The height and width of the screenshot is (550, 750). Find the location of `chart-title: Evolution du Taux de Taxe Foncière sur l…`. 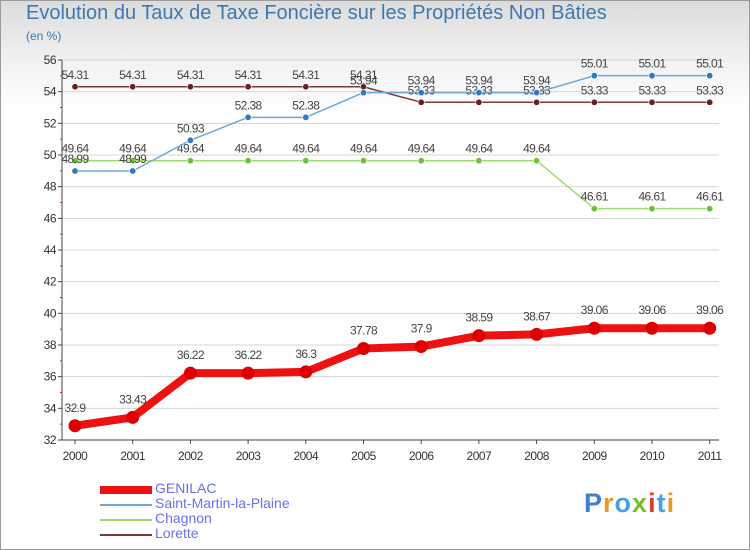

chart-title: Evolution du Taux de Taxe Foncière sur l… is located at coordinates (316, 13).